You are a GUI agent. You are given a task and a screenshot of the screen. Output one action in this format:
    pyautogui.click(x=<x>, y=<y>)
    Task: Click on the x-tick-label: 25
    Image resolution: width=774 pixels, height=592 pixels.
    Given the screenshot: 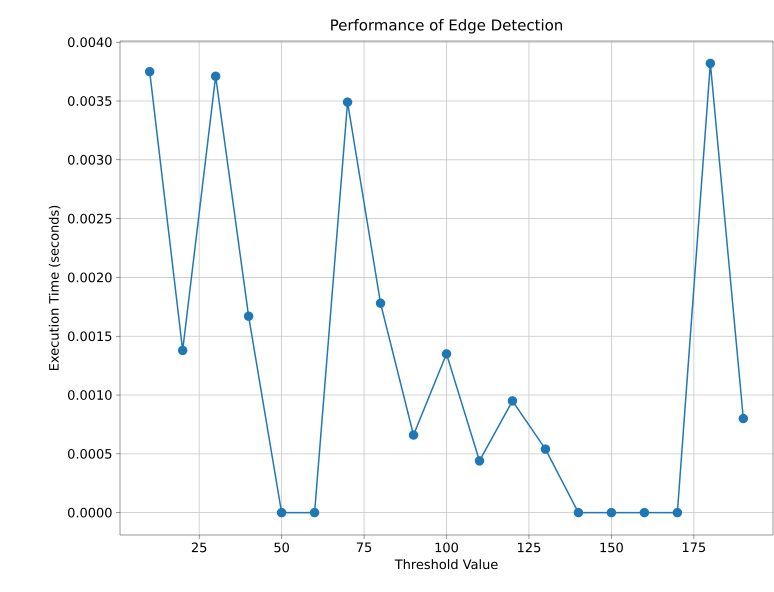 What is the action you would take?
    pyautogui.click(x=199, y=547)
    